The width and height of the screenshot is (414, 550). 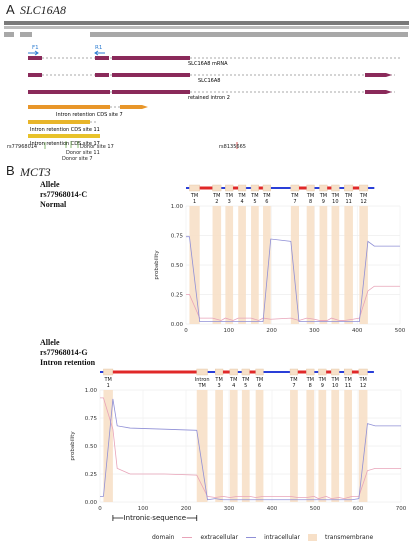 I want to click on legend-item-intracellular: intracellular, so click(x=282, y=537).